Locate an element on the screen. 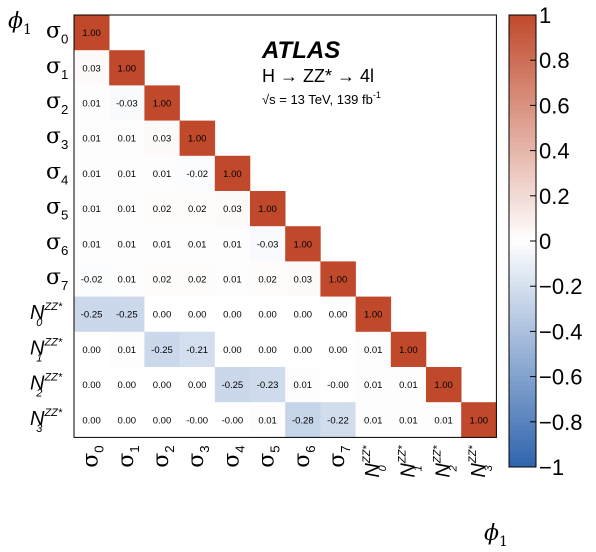 The width and height of the screenshot is (596, 552). y-tick-labels: σ0 σ1 σ2 σ3 σ4 σ5 σ6 σ7 NZZ* 0 NZZ* 1 NZZ* 2 NZZ* 3 is located at coordinates (49, 227).